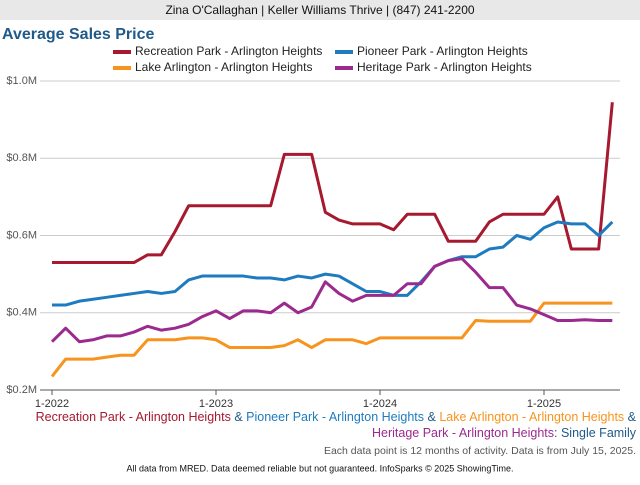 The width and height of the screenshot is (640, 485). Describe the element at coordinates (21, 81) in the screenshot. I see `y-tick-label: $1.0M` at that location.